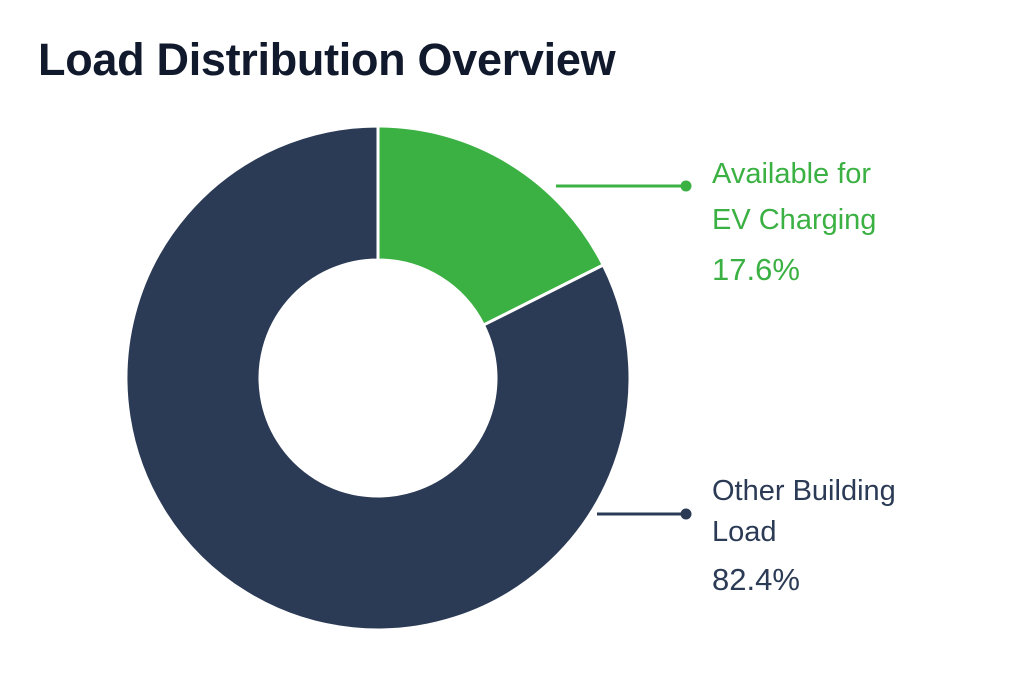 The width and height of the screenshot is (1024, 683). I want to click on slice-label-2: Other Building Load, so click(804, 511).